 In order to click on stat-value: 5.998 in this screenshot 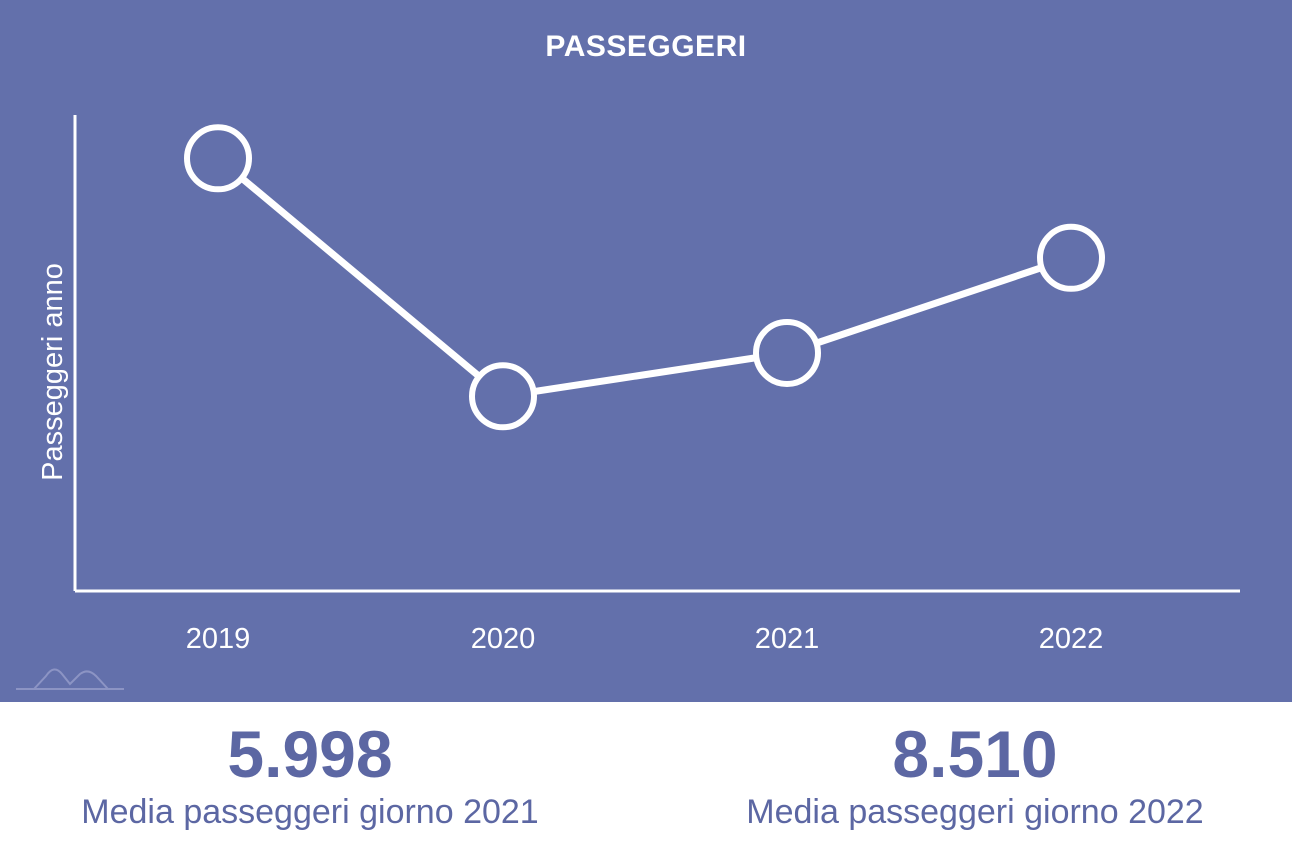, I will do `click(310, 754)`.